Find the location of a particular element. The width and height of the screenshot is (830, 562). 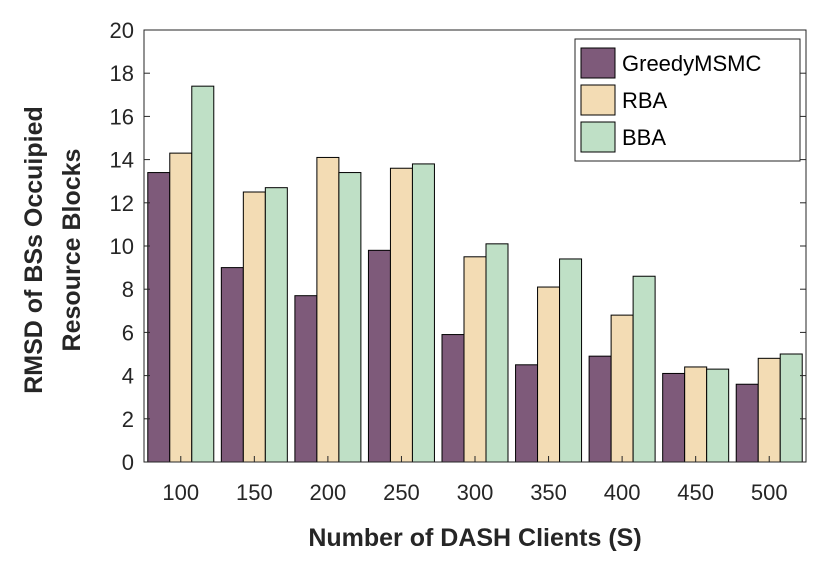

x-tick-label: 500 is located at coordinates (769, 492).